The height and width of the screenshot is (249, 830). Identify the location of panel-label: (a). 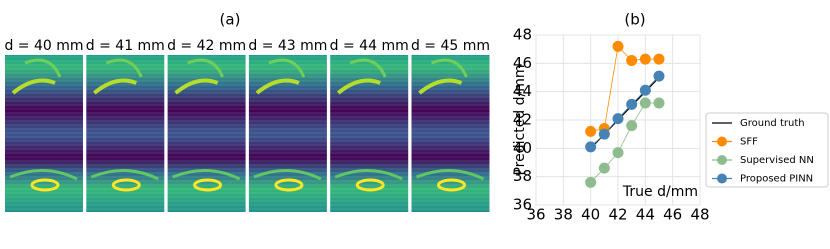
(230, 20).